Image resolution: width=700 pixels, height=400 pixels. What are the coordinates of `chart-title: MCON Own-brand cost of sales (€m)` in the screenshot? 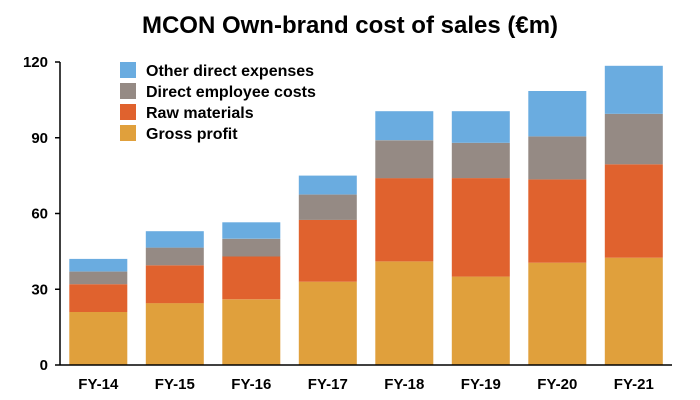 It's located at (350, 25).